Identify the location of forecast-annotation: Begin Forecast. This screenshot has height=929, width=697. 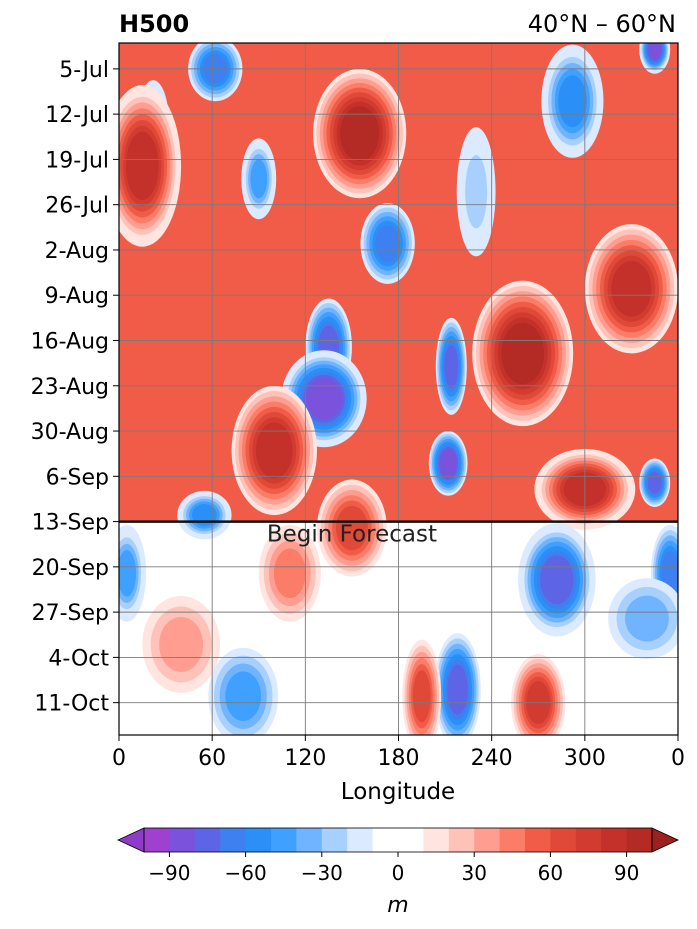
(352, 535).